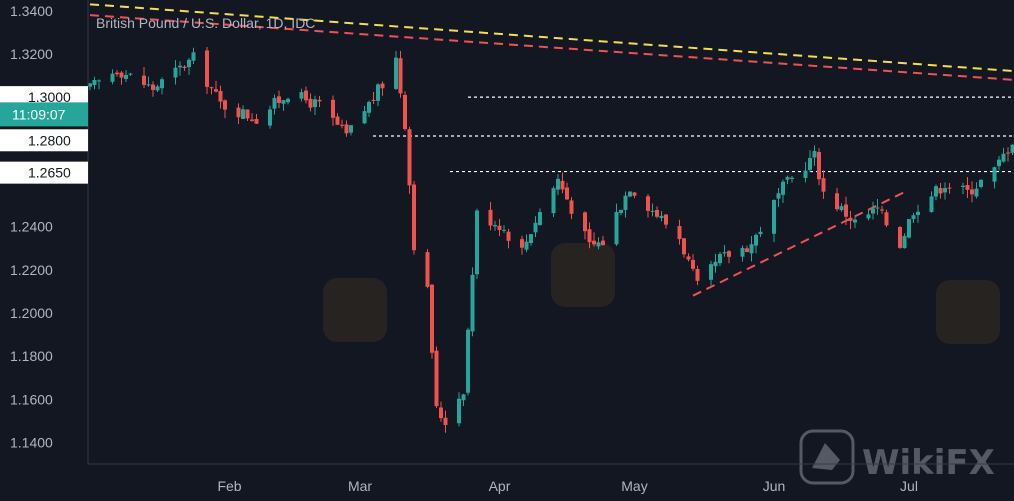 The height and width of the screenshot is (501, 1014). I want to click on x-tick-label: Jun, so click(774, 486).